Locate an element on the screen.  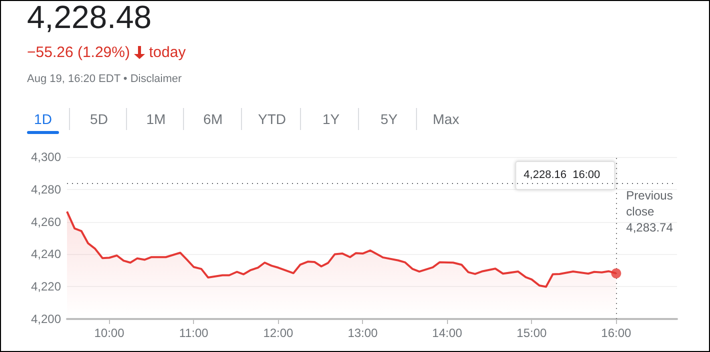
x-tick-label: 11:00 is located at coordinates (194, 333).